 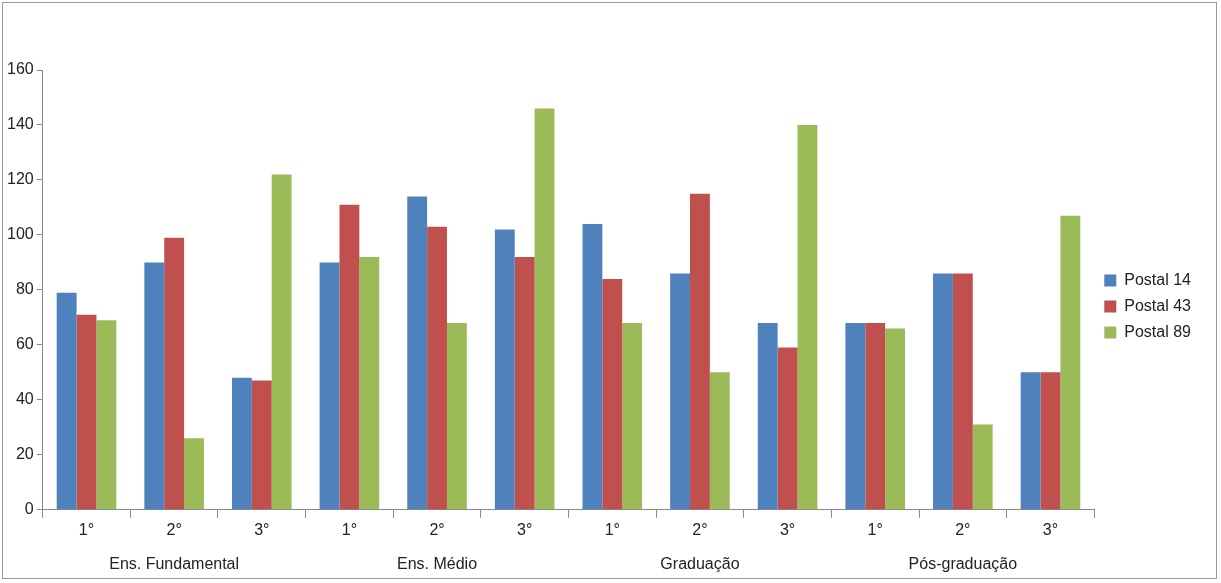 What do you see at coordinates (24, 454) in the screenshot?
I see `y-tick-label: 20` at bounding box center [24, 454].